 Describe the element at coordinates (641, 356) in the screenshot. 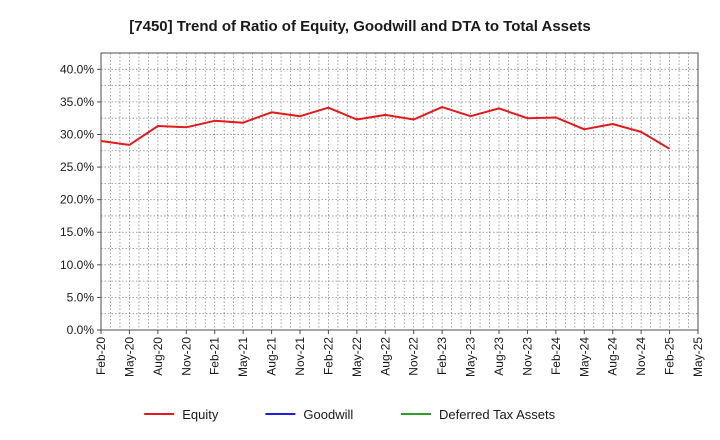

I see `x-tick-label: Nov-24` at that location.